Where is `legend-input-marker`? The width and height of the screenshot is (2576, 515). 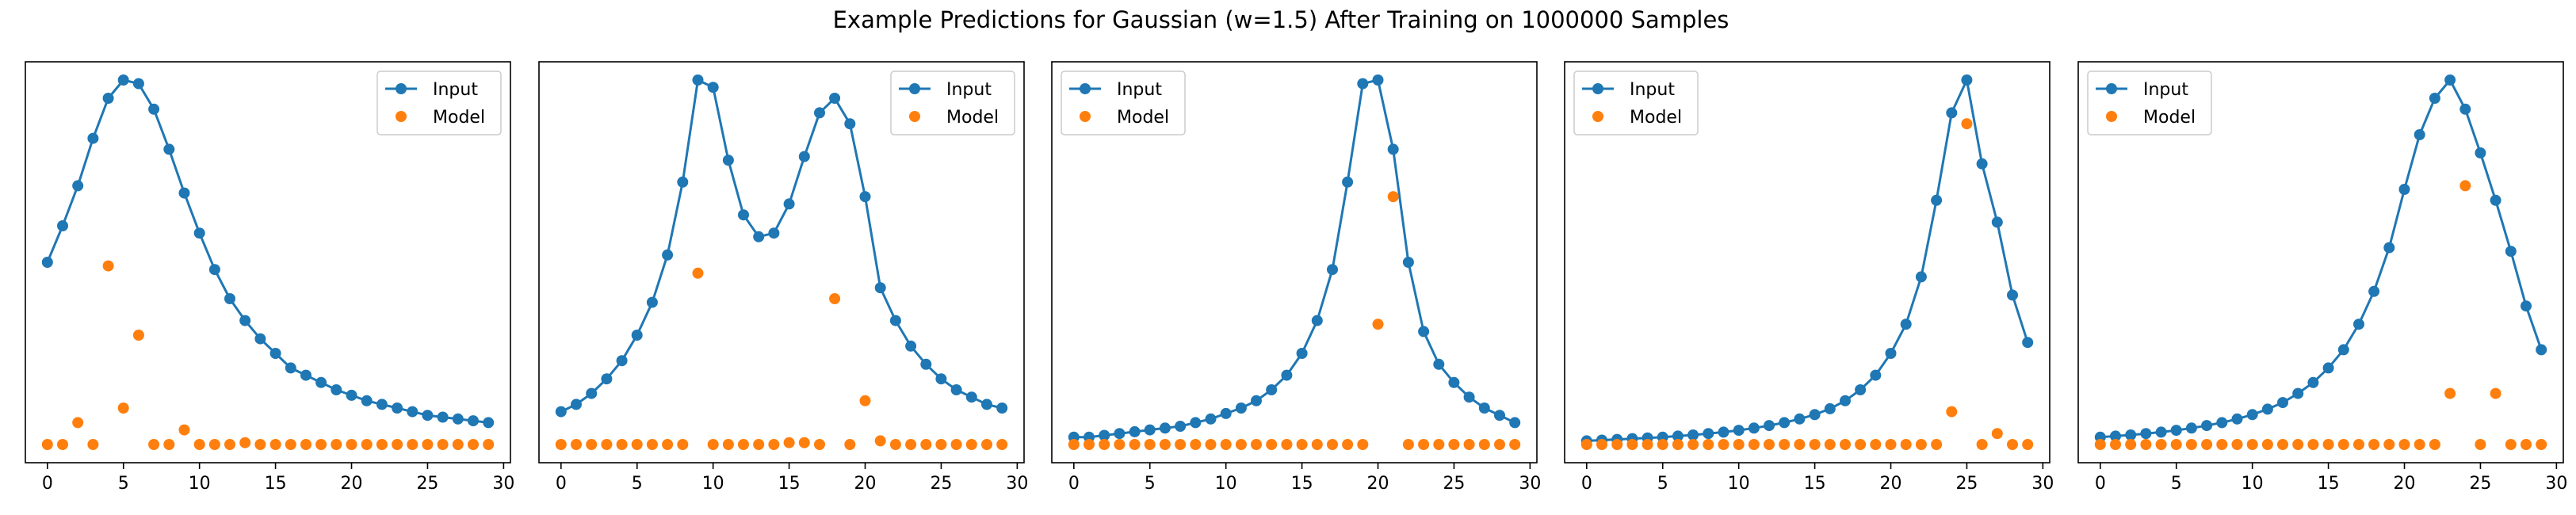 legend-input-marker is located at coordinates (401, 88).